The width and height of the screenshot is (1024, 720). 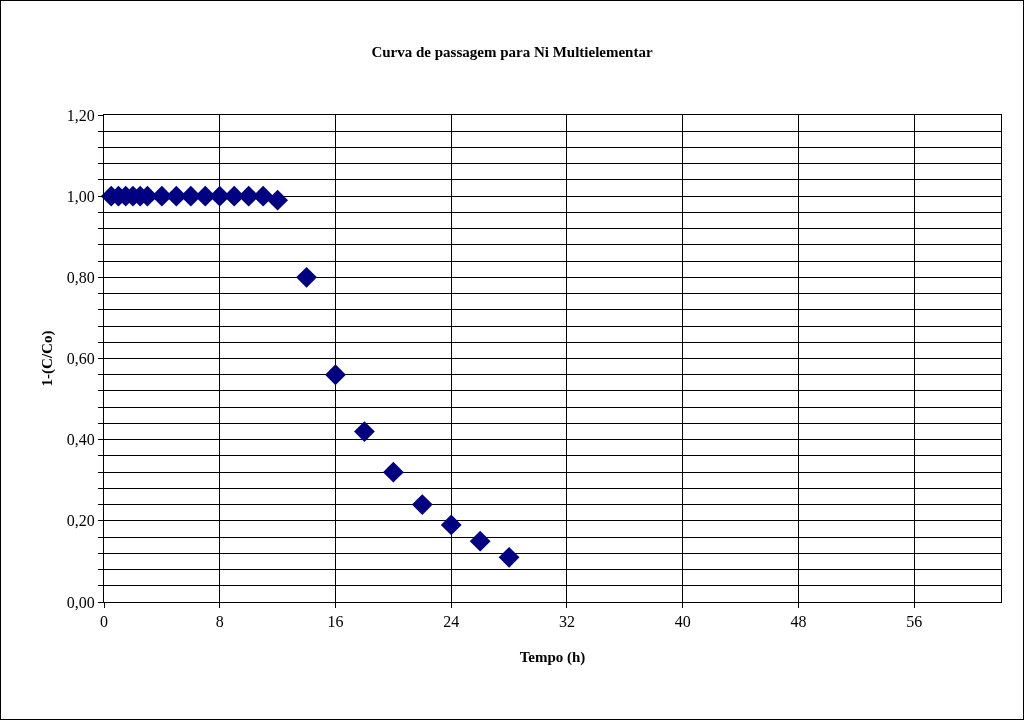 What do you see at coordinates (798, 622) in the screenshot?
I see `x-tick-label: 48` at bounding box center [798, 622].